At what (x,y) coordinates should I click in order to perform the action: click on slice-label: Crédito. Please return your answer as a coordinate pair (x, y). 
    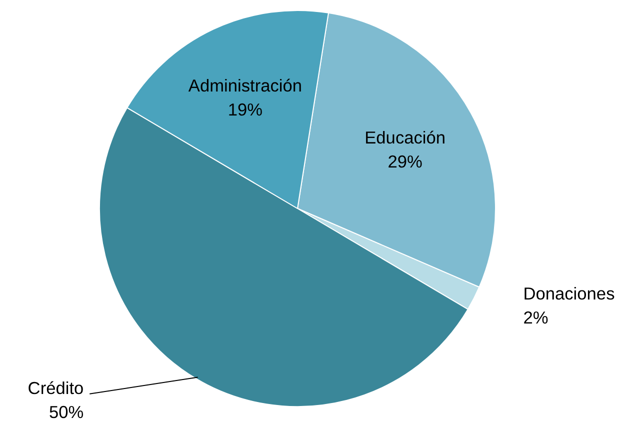
    Looking at the image, I should click on (56, 388).